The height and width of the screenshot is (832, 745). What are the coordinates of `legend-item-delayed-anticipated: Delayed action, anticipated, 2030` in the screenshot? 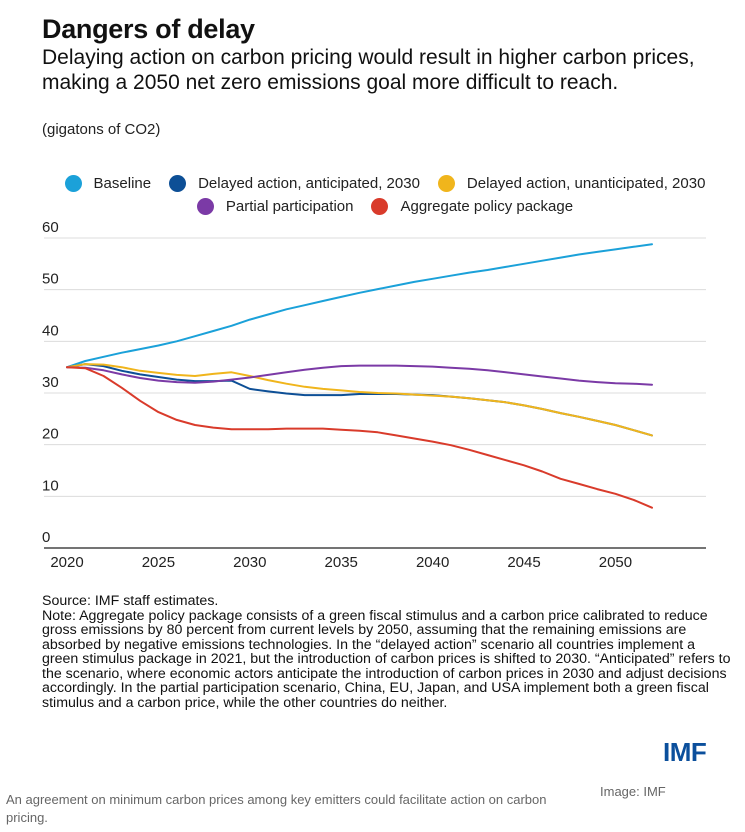 It's located at (294, 183).